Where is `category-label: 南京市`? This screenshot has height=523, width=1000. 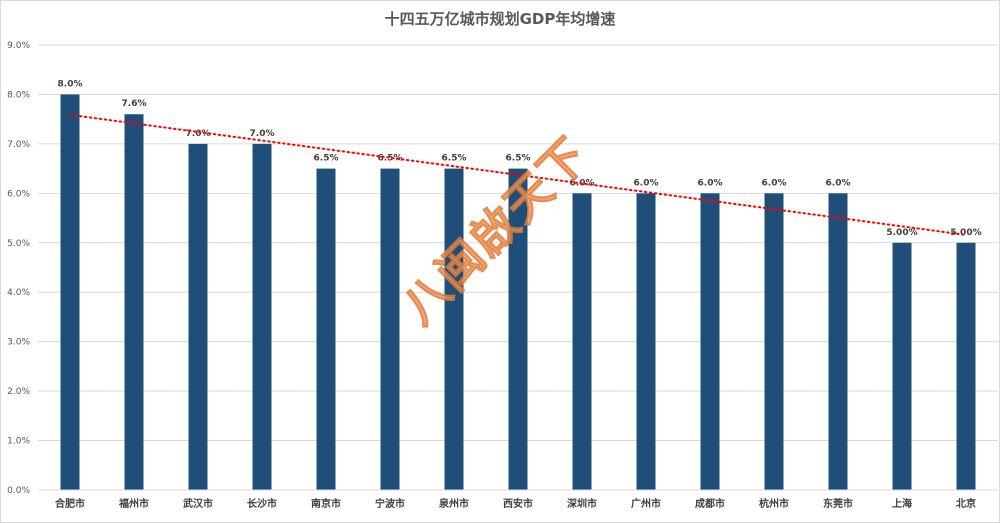
category-label: 南京市 is located at coordinates (326, 503).